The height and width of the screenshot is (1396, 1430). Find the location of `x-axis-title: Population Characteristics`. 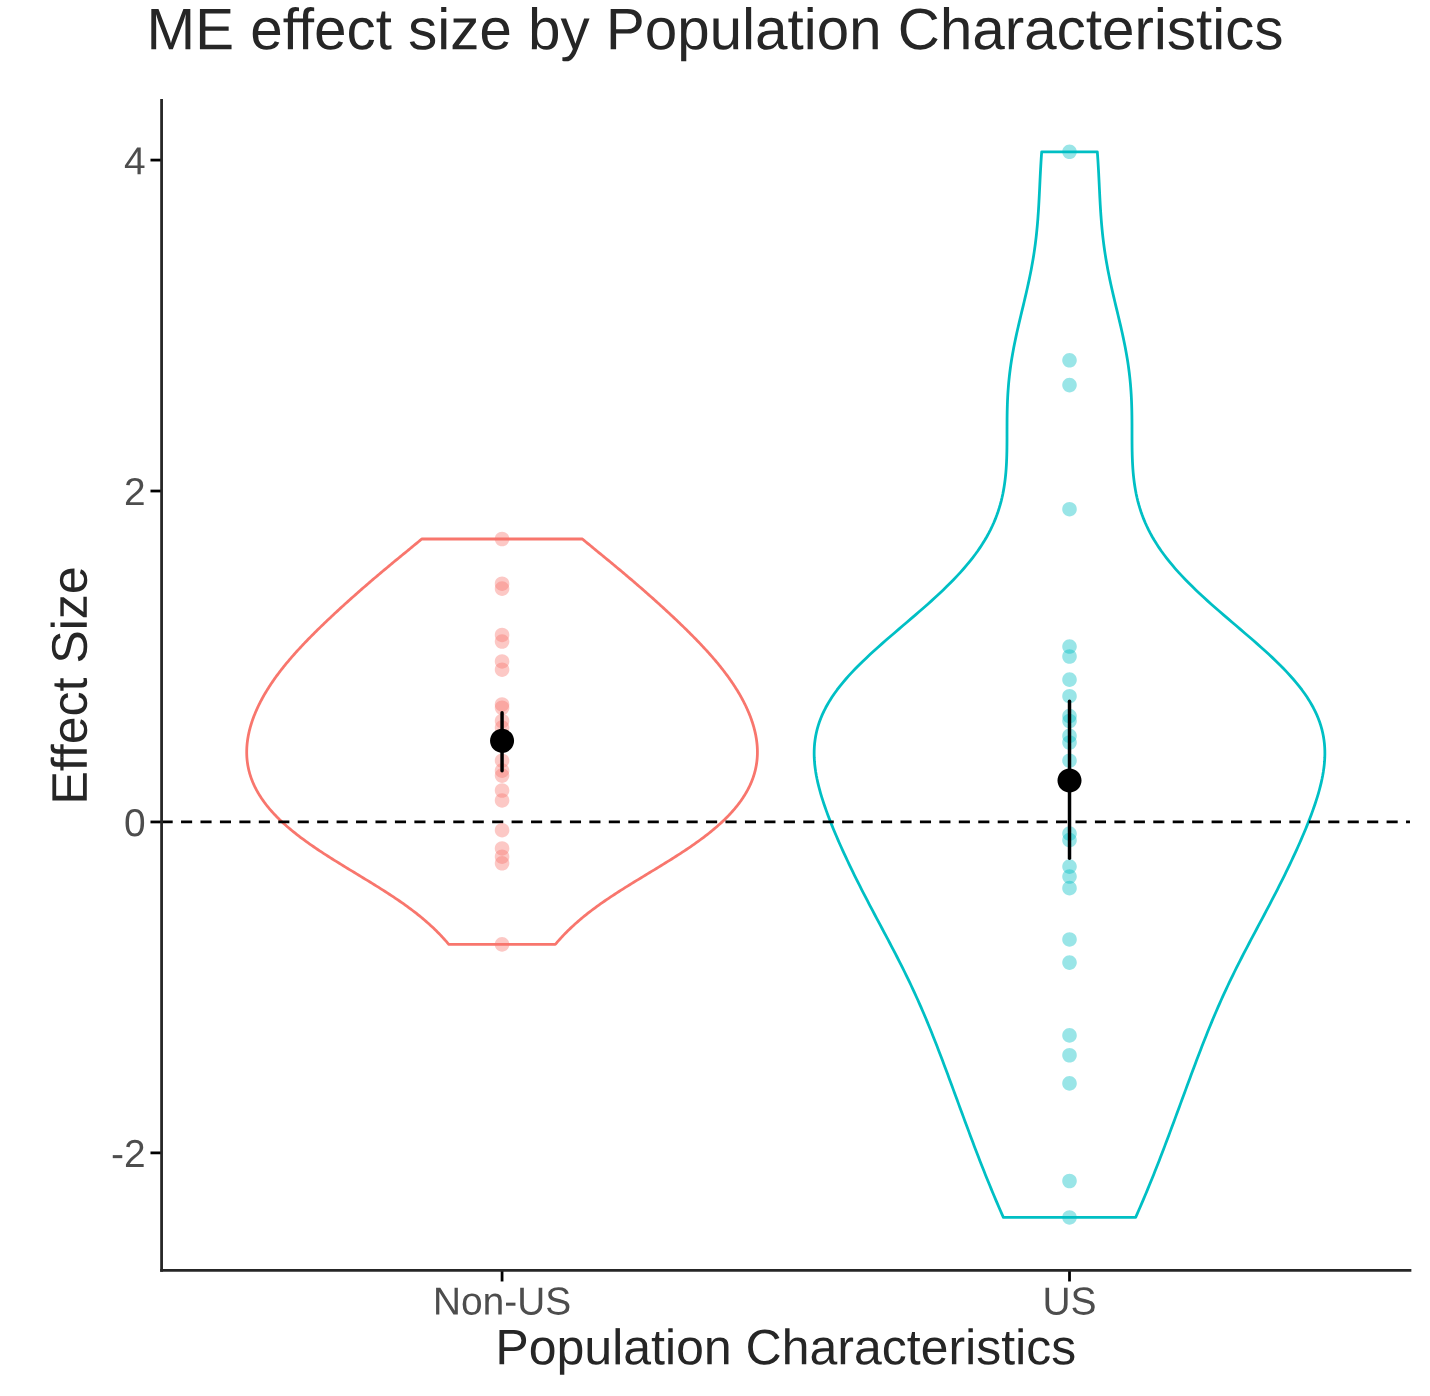

x-axis-title: Population Characteristics is located at coordinates (787, 1351).